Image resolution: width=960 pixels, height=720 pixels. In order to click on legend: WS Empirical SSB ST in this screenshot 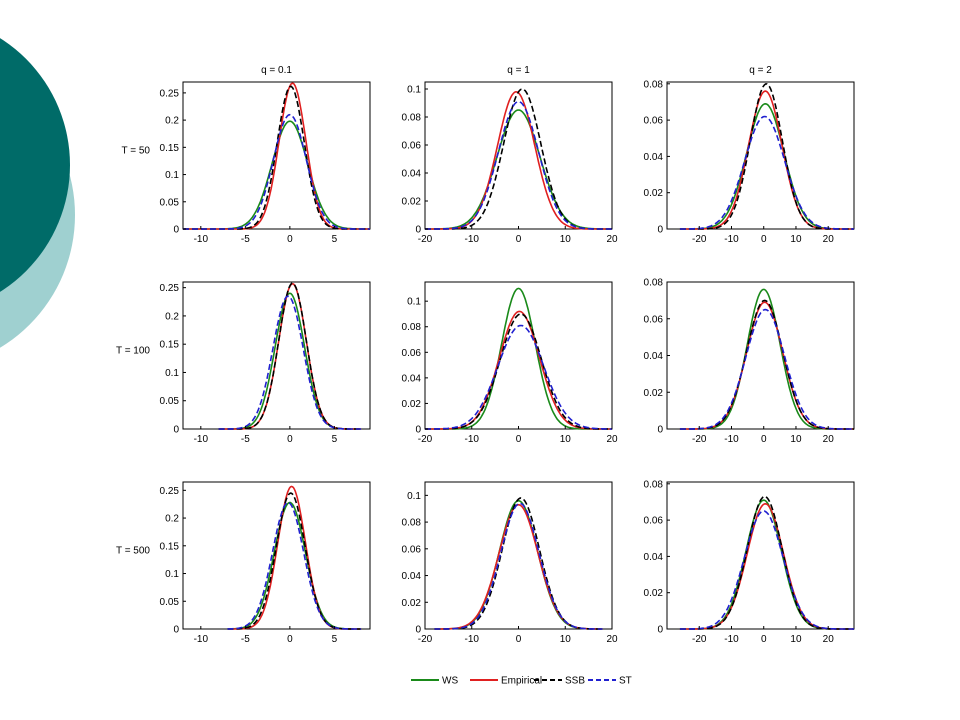, I will do `click(521, 681)`.